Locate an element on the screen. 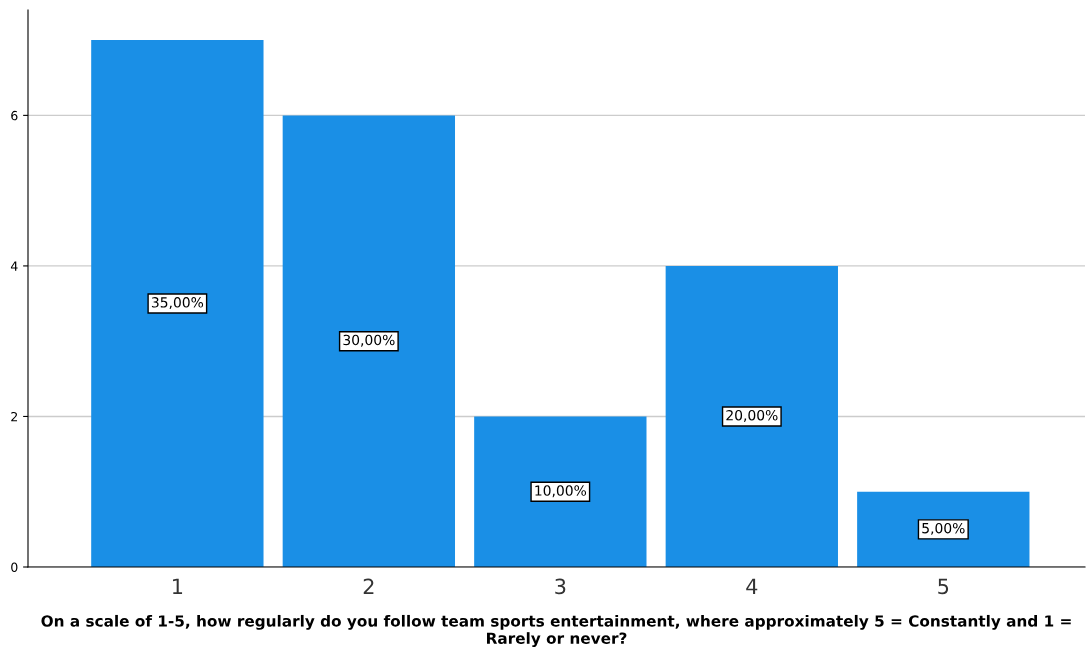 The height and width of the screenshot is (666, 1092). y-tick-label: 6 is located at coordinates (14, 115).